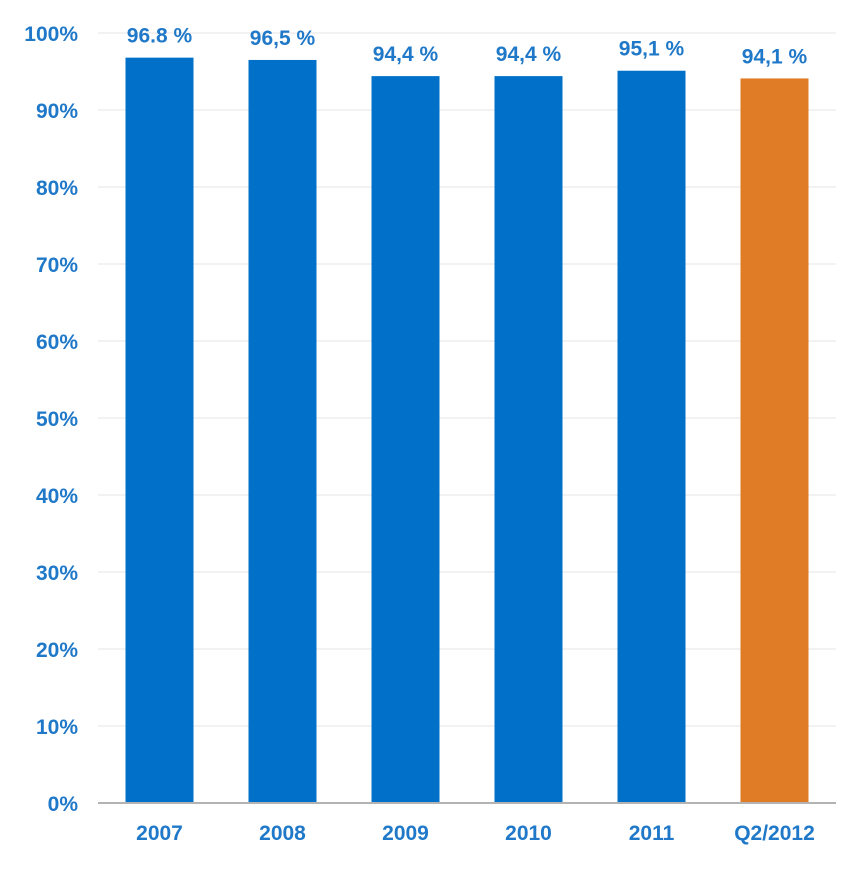 Image resolution: width=848 pixels, height=874 pixels. Describe the element at coordinates (159, 430) in the screenshot. I see `bar-2007` at that location.